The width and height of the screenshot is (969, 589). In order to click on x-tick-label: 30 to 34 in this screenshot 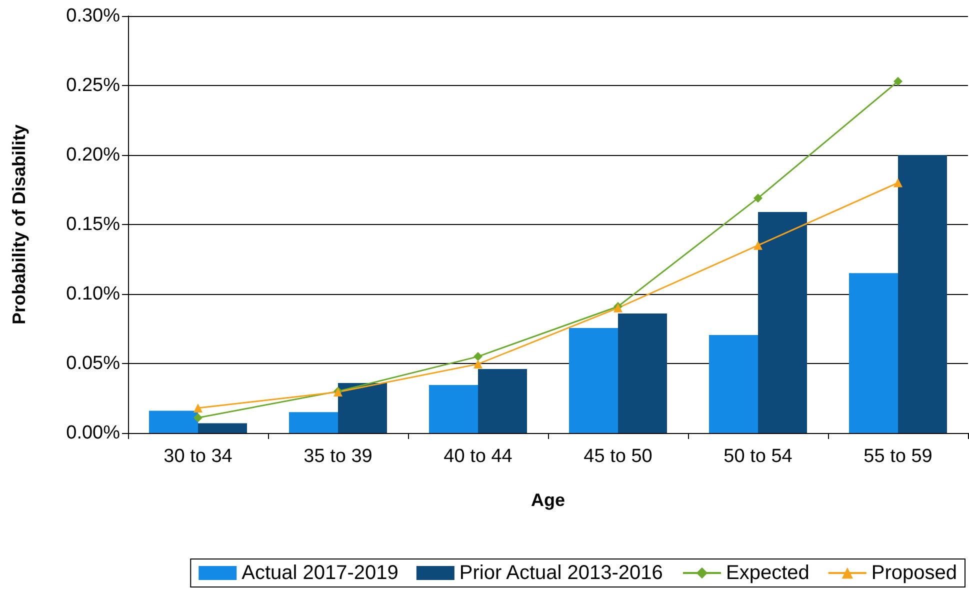, I will do `click(198, 456)`.